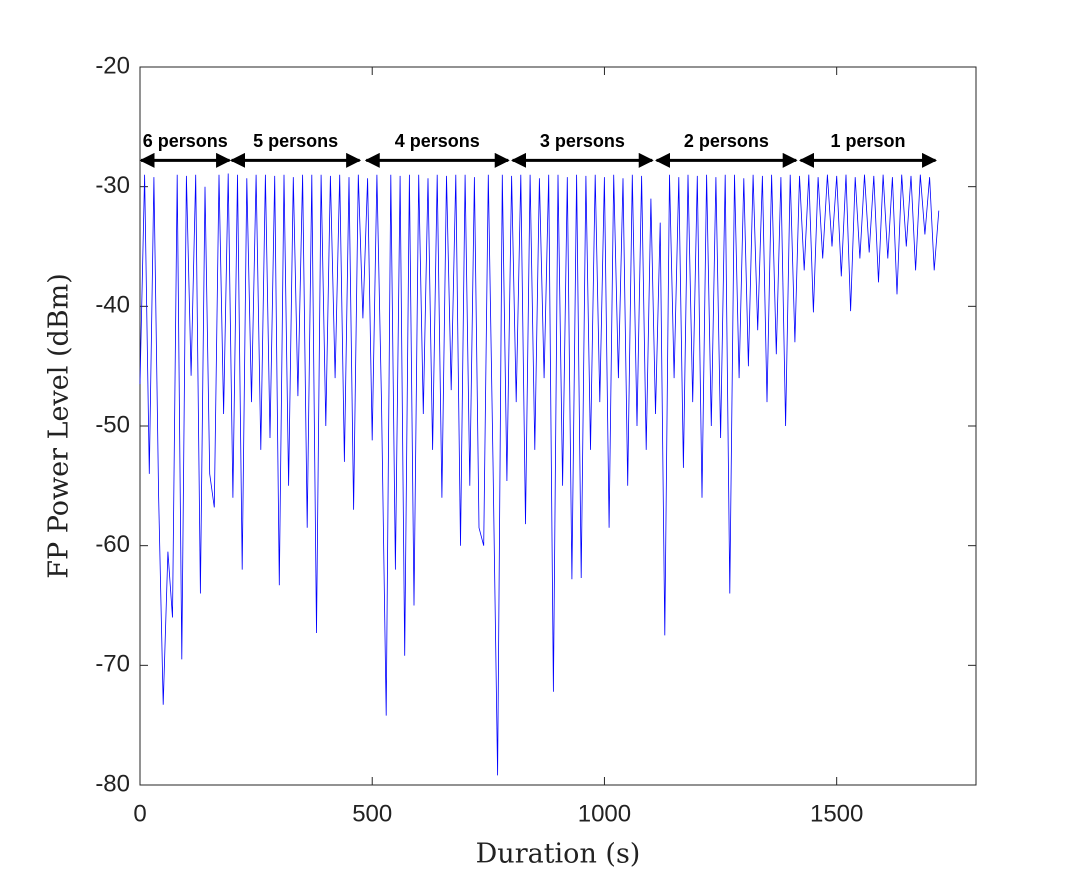 This screenshot has height=888, width=1079. What do you see at coordinates (112, 185) in the screenshot?
I see `y-tick-label: -30` at bounding box center [112, 185].